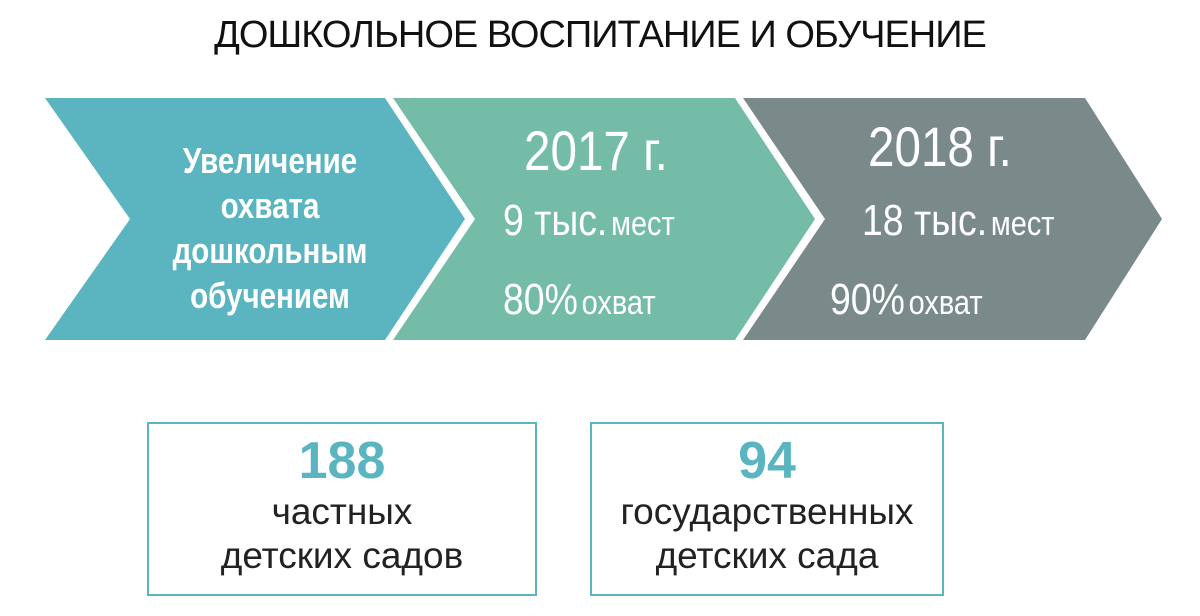 This screenshot has width=1200, height=616. I want to click on step-3-places: 18 тыс. мест, so click(958, 221).